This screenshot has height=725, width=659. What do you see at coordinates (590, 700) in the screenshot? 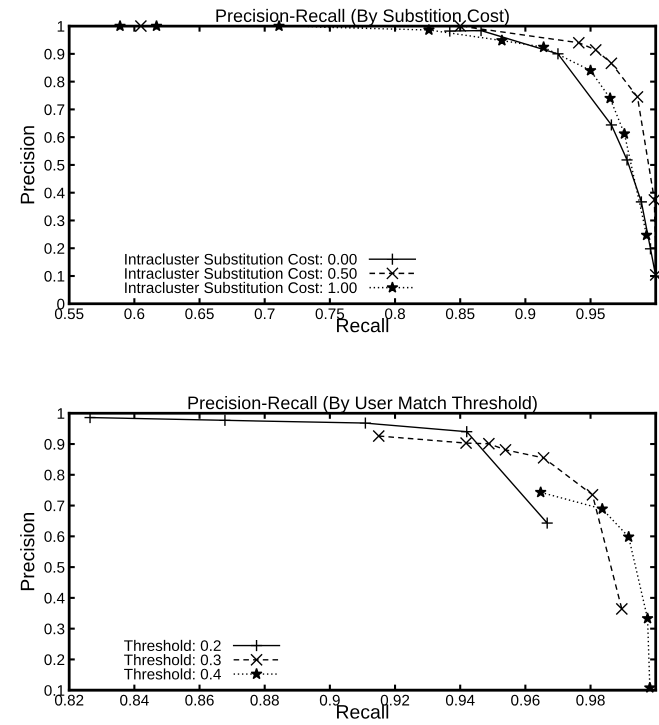
I see `x-tick-label: 0.98` at bounding box center [590, 700].